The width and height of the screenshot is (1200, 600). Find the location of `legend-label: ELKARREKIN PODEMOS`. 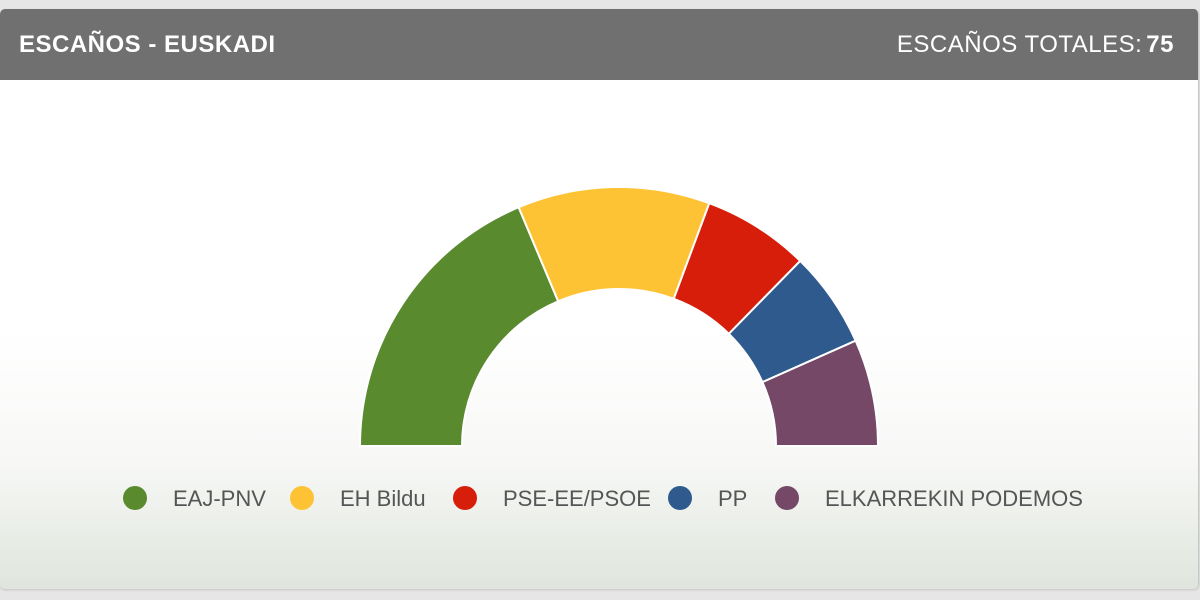

legend-label: ELKARREKIN PODEMOS is located at coordinates (954, 498).